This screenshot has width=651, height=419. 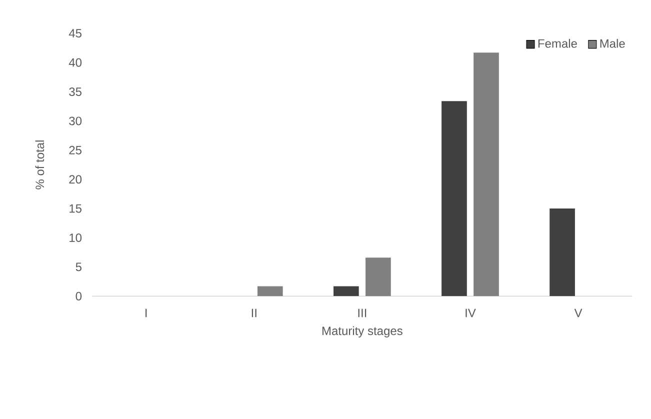 What do you see at coordinates (76, 208) in the screenshot?
I see `y-tick-label: 15` at bounding box center [76, 208].